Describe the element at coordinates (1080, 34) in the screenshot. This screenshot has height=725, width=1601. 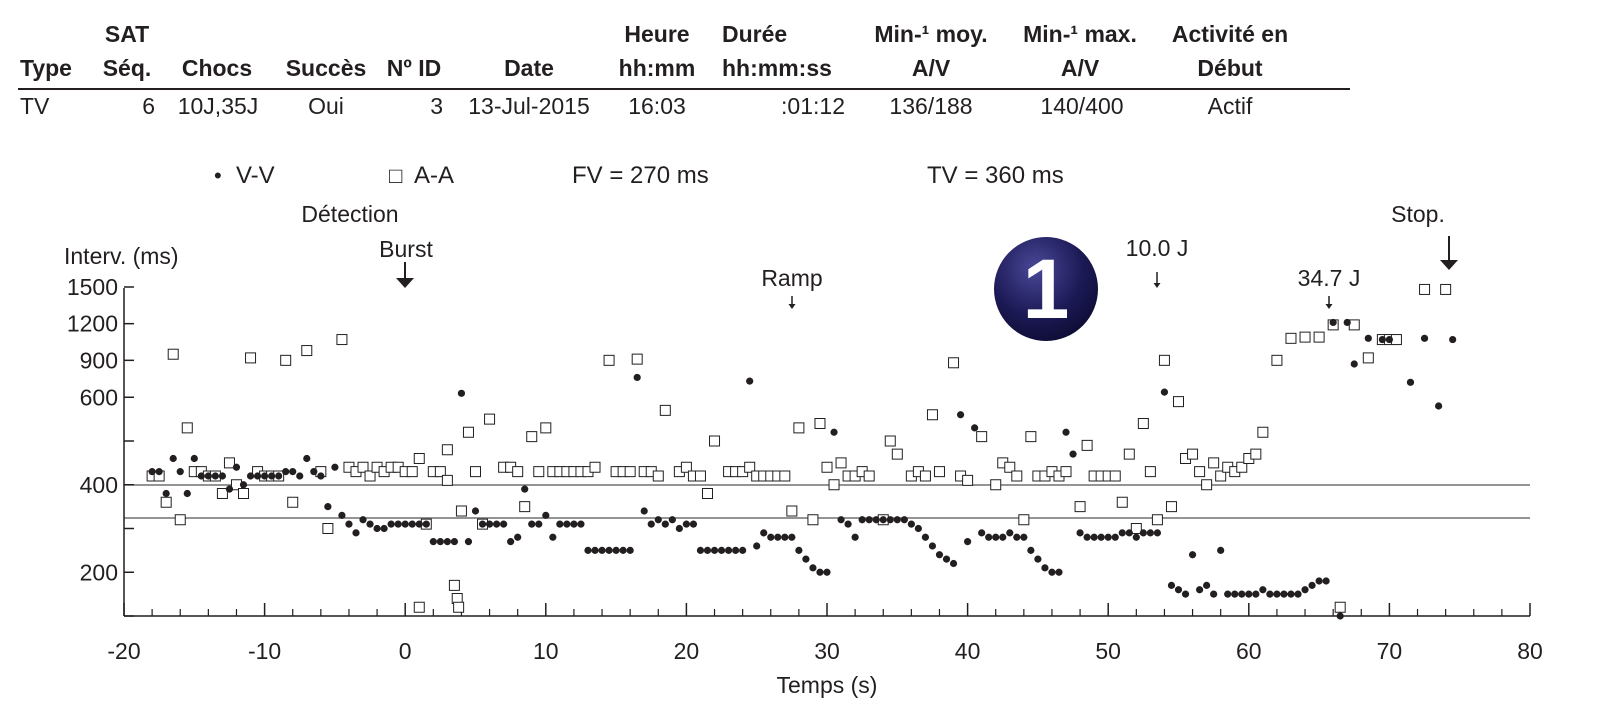
I see `column-header-9-line1: Min-¹ max.` at that location.